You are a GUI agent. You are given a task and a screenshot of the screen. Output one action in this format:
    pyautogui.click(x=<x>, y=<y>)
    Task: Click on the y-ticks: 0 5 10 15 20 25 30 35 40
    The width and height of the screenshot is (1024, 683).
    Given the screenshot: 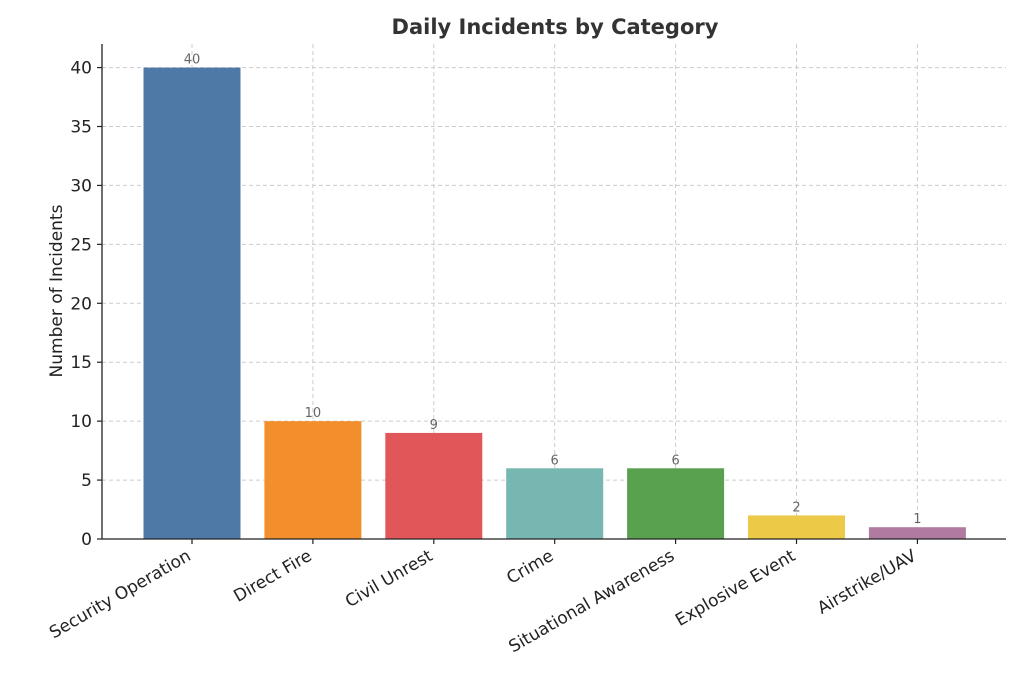 What is the action you would take?
    pyautogui.click(x=86, y=304)
    